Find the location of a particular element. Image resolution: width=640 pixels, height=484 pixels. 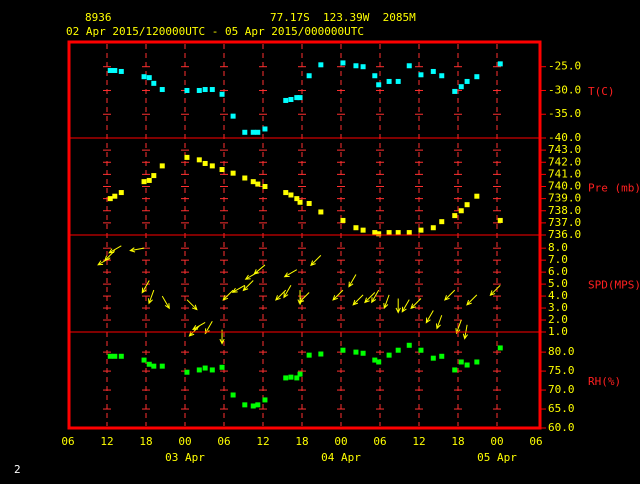

y-tick-label: 740.0 is located at coordinates (564, 186).